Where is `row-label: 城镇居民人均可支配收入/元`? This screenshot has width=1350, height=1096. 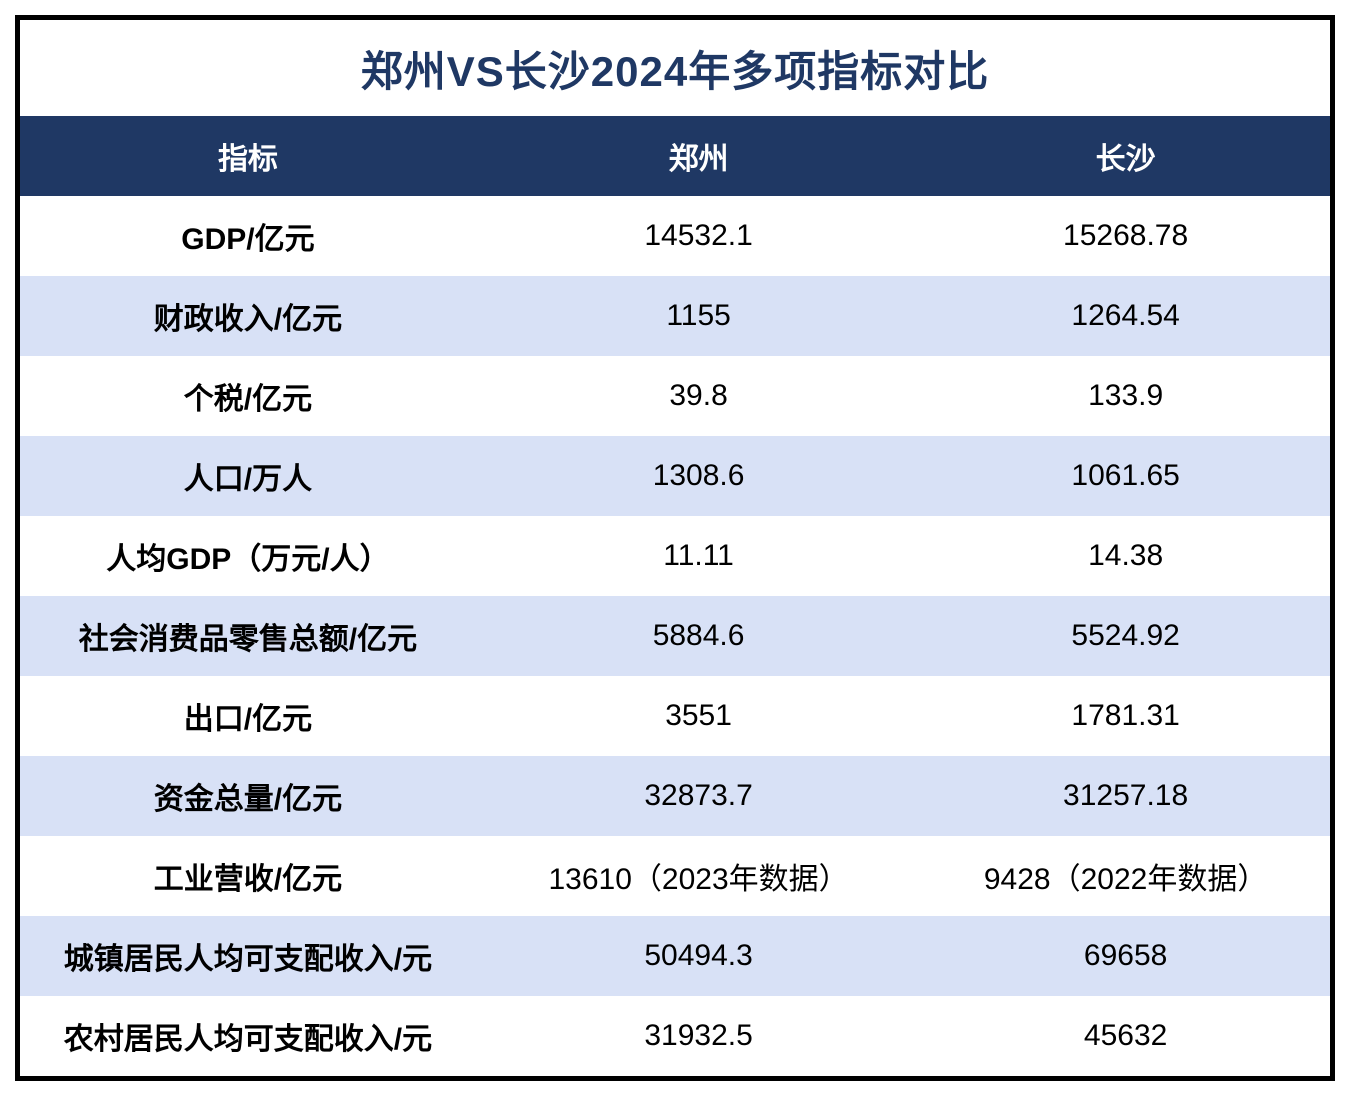 row-label: 城镇居民人均可支配收入/元 is located at coordinates (248, 959).